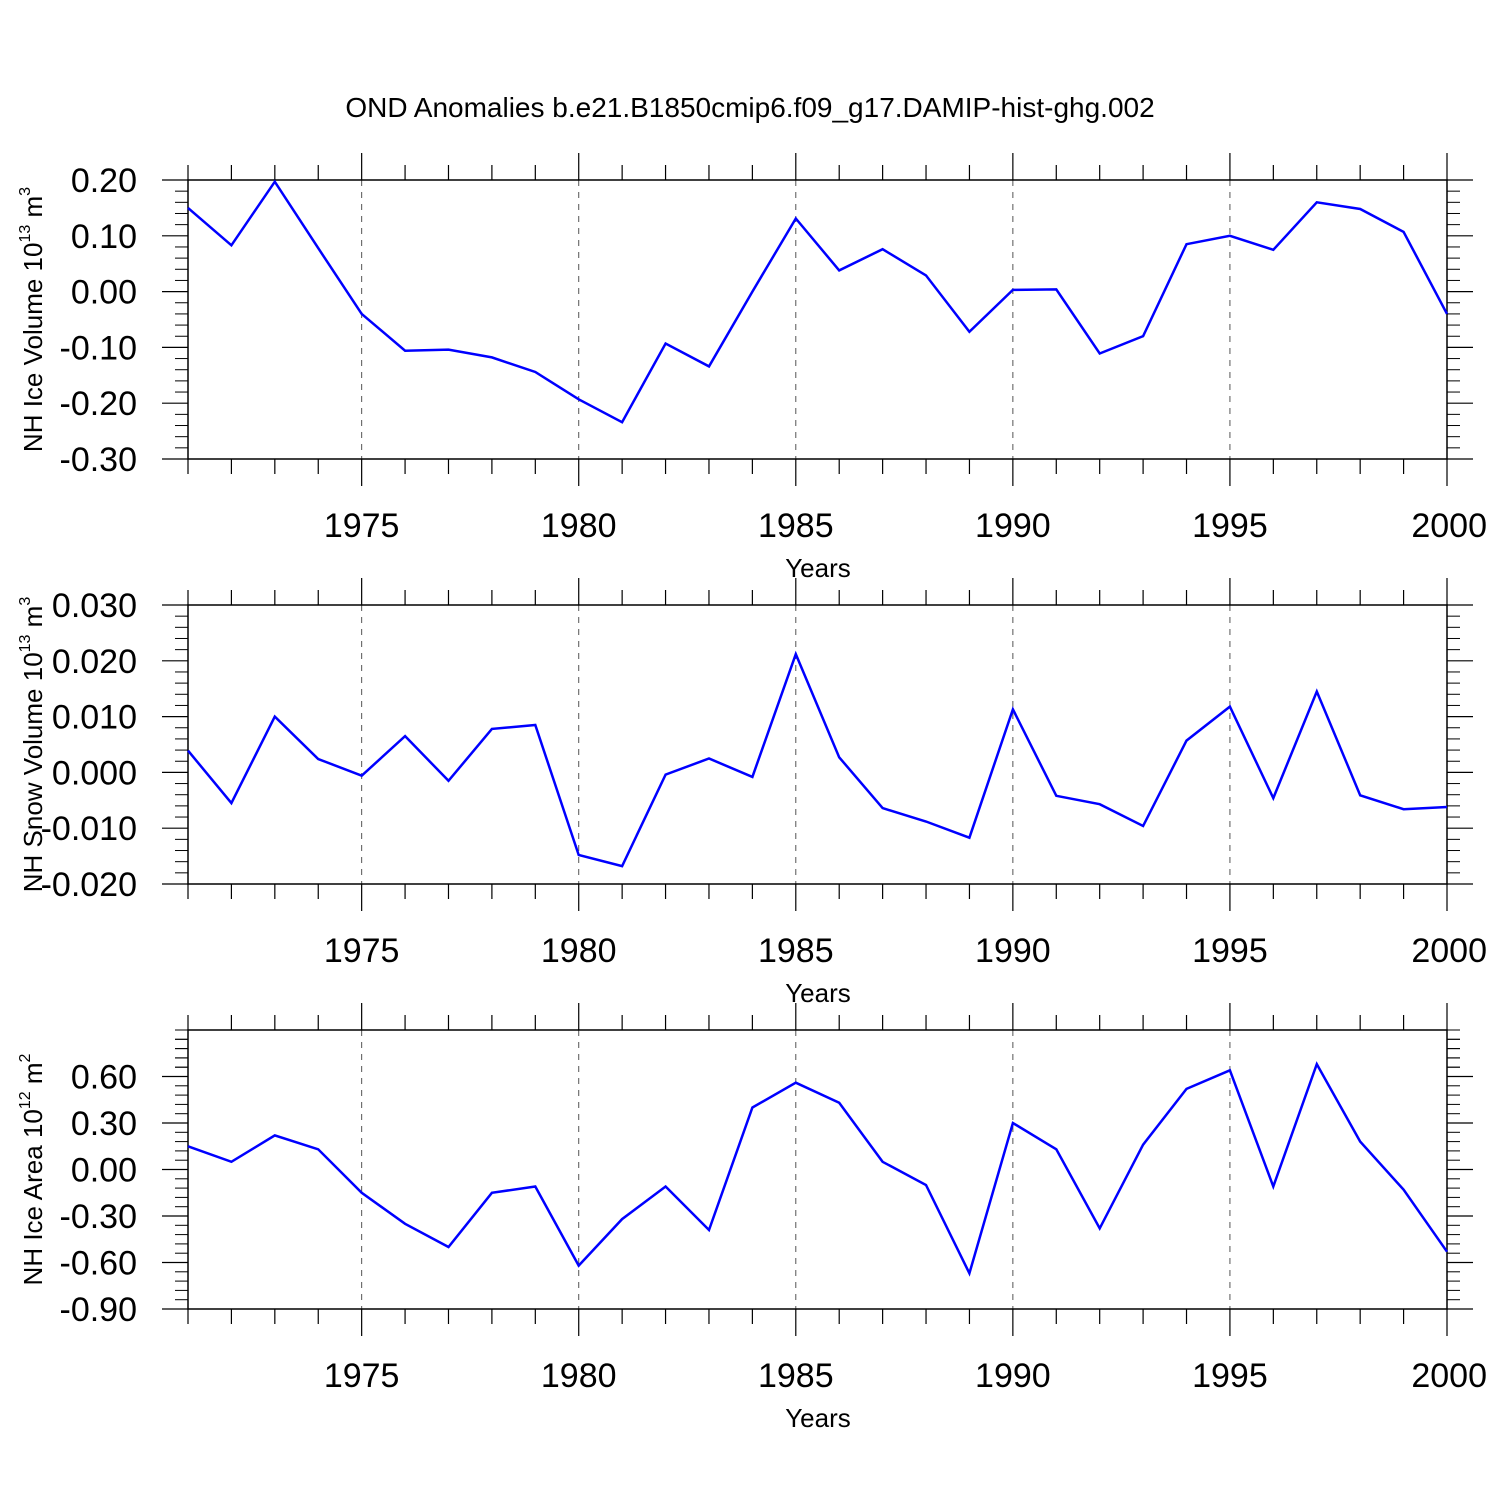  Describe the element at coordinates (104, 1124) in the screenshot. I see `y-tick-label: 0.30` at that location.